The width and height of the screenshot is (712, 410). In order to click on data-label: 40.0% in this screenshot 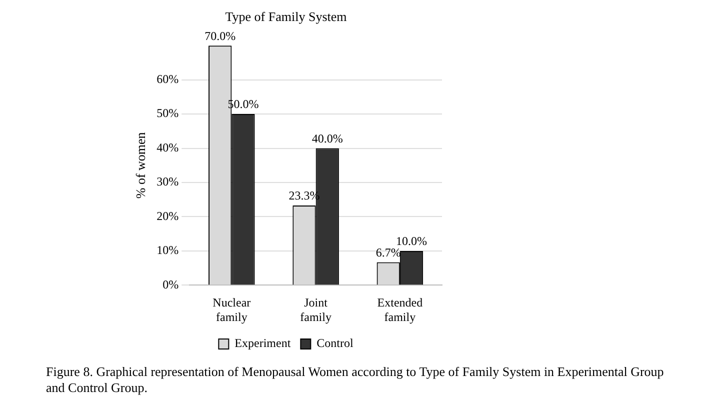, I will do `click(327, 138)`.